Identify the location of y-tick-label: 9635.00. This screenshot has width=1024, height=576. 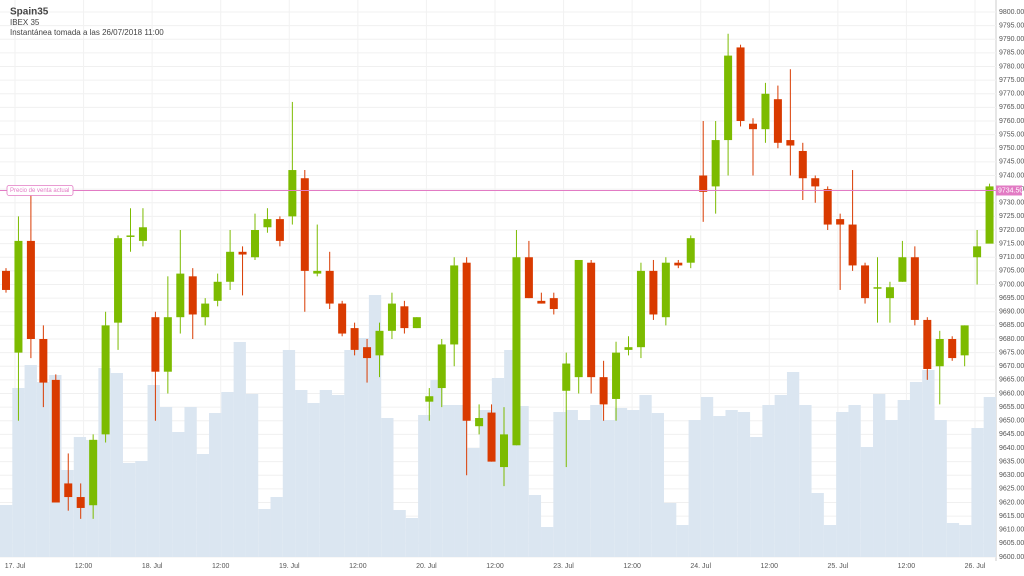
(1011, 461).